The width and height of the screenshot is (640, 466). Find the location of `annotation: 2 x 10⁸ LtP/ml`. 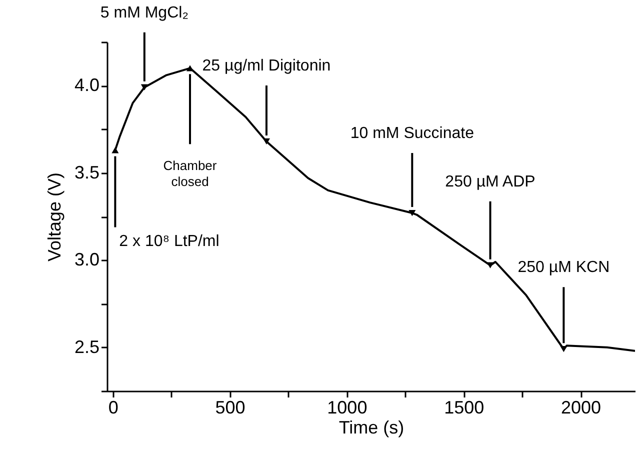

annotation: 2 x 10⁸ LtP/ml is located at coordinates (169, 241).